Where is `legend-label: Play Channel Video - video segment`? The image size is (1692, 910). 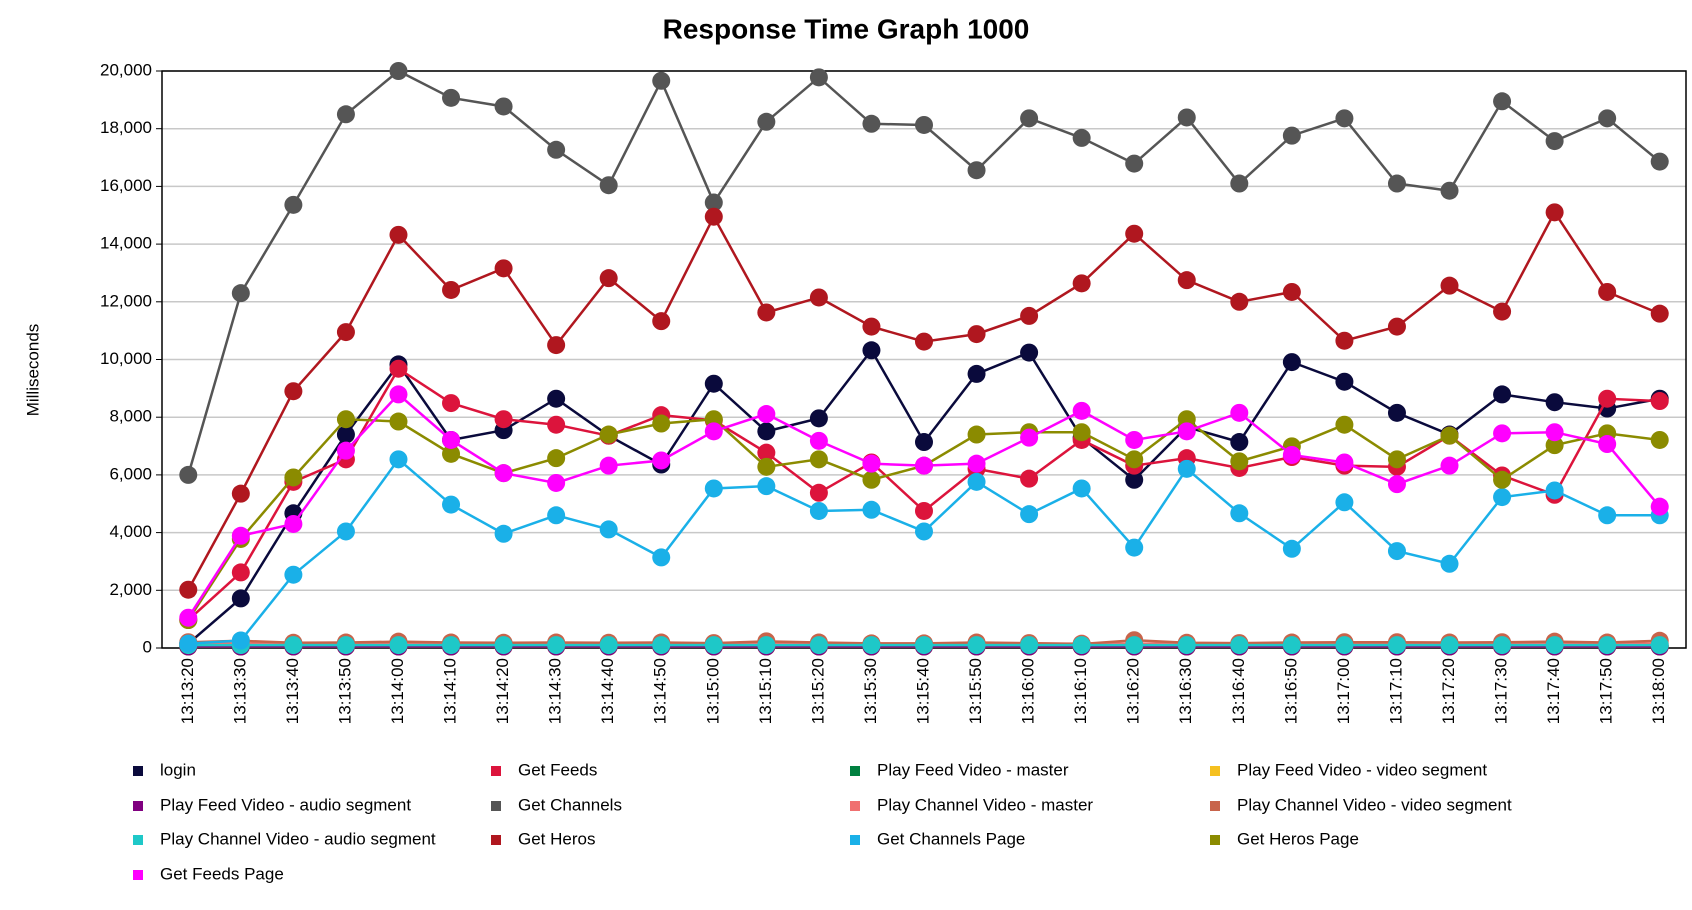 legend-label: Play Channel Video - video segment is located at coordinates (1374, 804).